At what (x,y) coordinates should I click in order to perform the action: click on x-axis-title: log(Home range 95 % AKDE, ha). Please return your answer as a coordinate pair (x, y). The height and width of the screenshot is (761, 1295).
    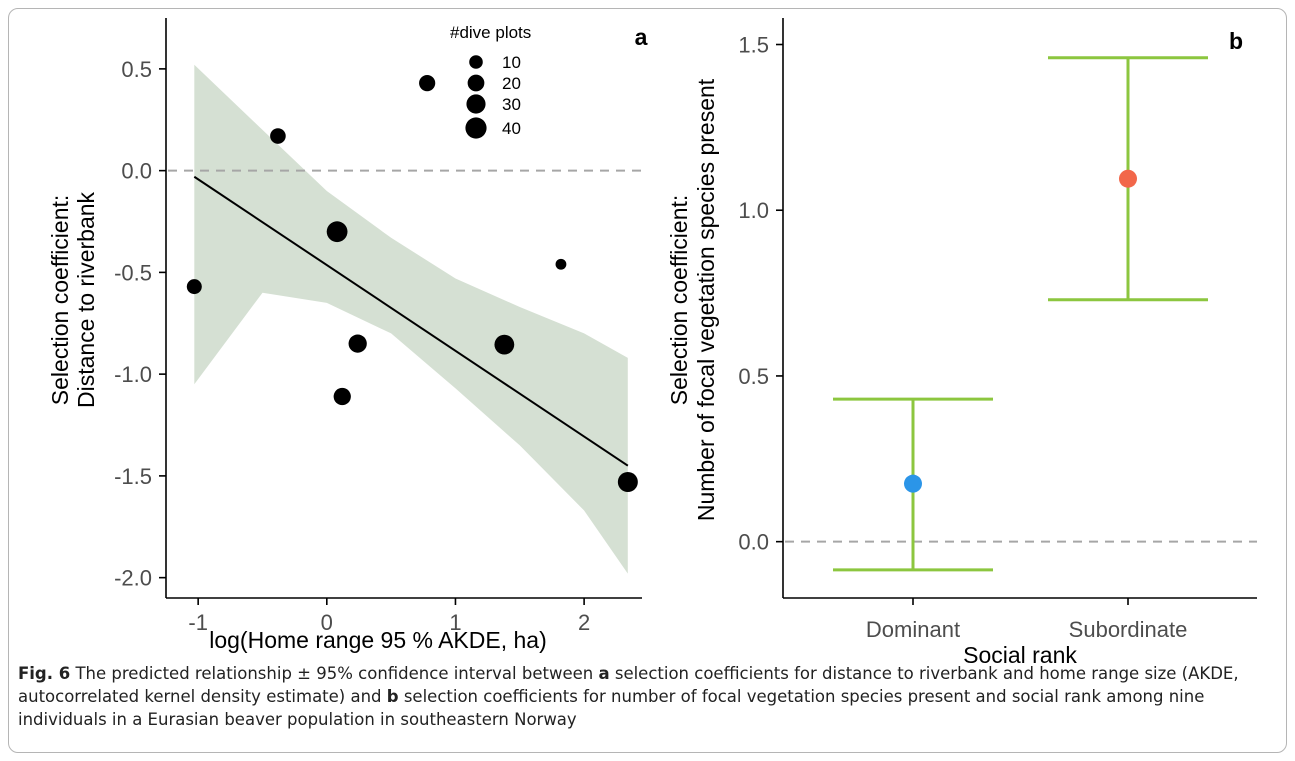
    Looking at the image, I should click on (378, 640).